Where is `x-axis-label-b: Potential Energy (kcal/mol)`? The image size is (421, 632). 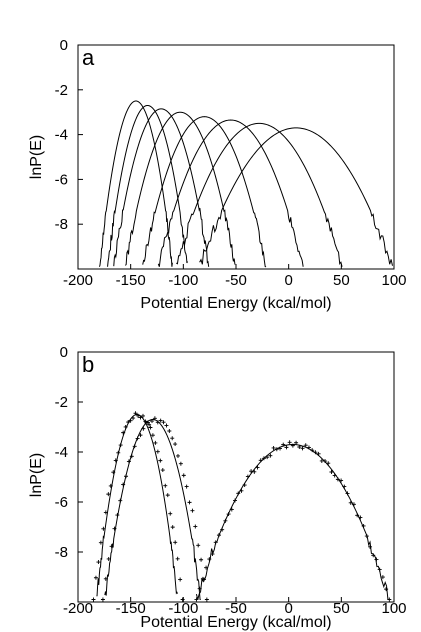 x-axis-label-b: Potential Energy (kcal/mol) is located at coordinates (235, 622).